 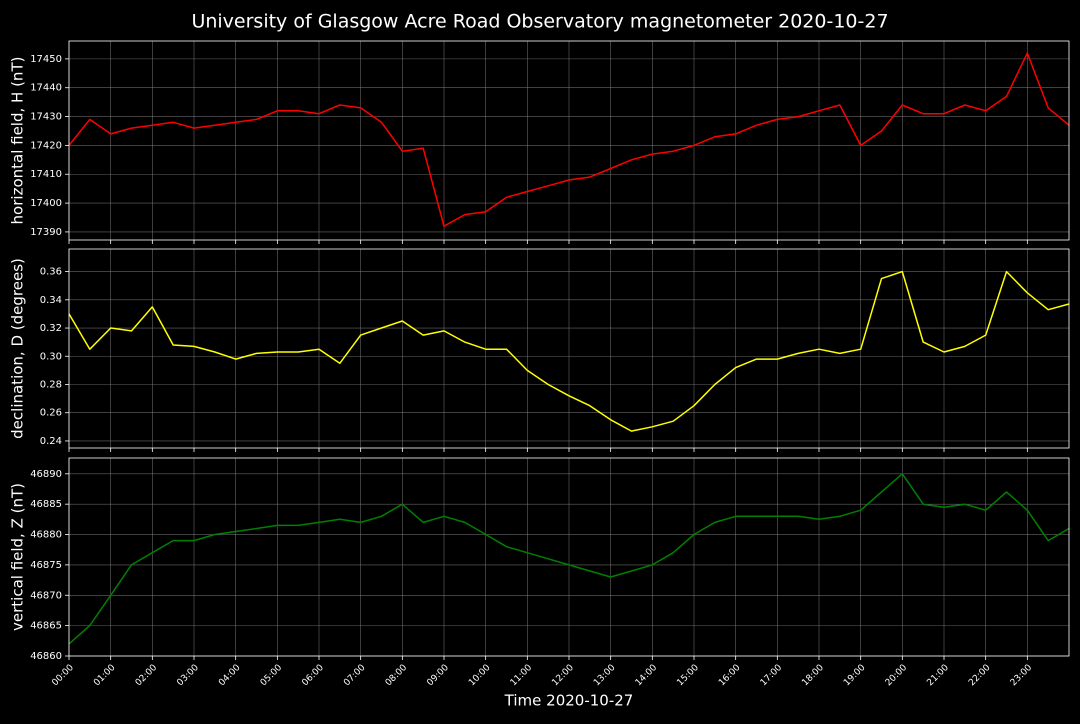 I want to click on y-tick-label: 0.24, so click(x=51, y=441).